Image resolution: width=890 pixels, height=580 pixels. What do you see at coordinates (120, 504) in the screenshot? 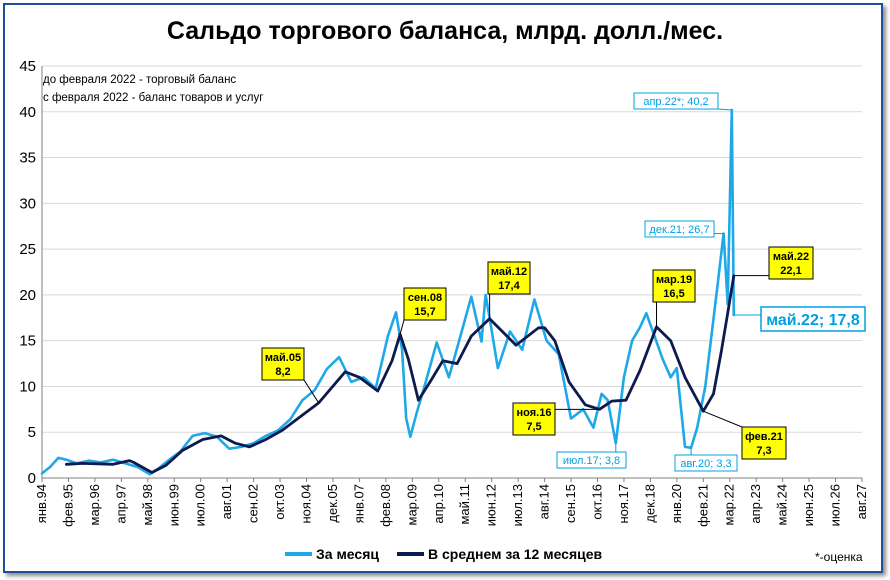
I see `x-tick-label: апр.97` at bounding box center [120, 504].